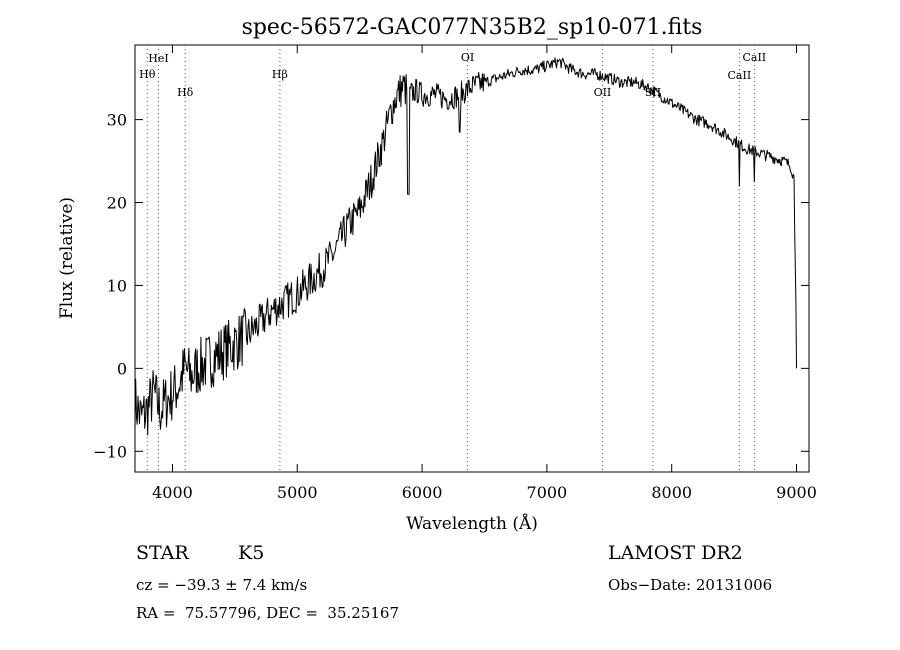  Describe the element at coordinates (110, 451) in the screenshot. I see `y-tick-label: −10` at that location.